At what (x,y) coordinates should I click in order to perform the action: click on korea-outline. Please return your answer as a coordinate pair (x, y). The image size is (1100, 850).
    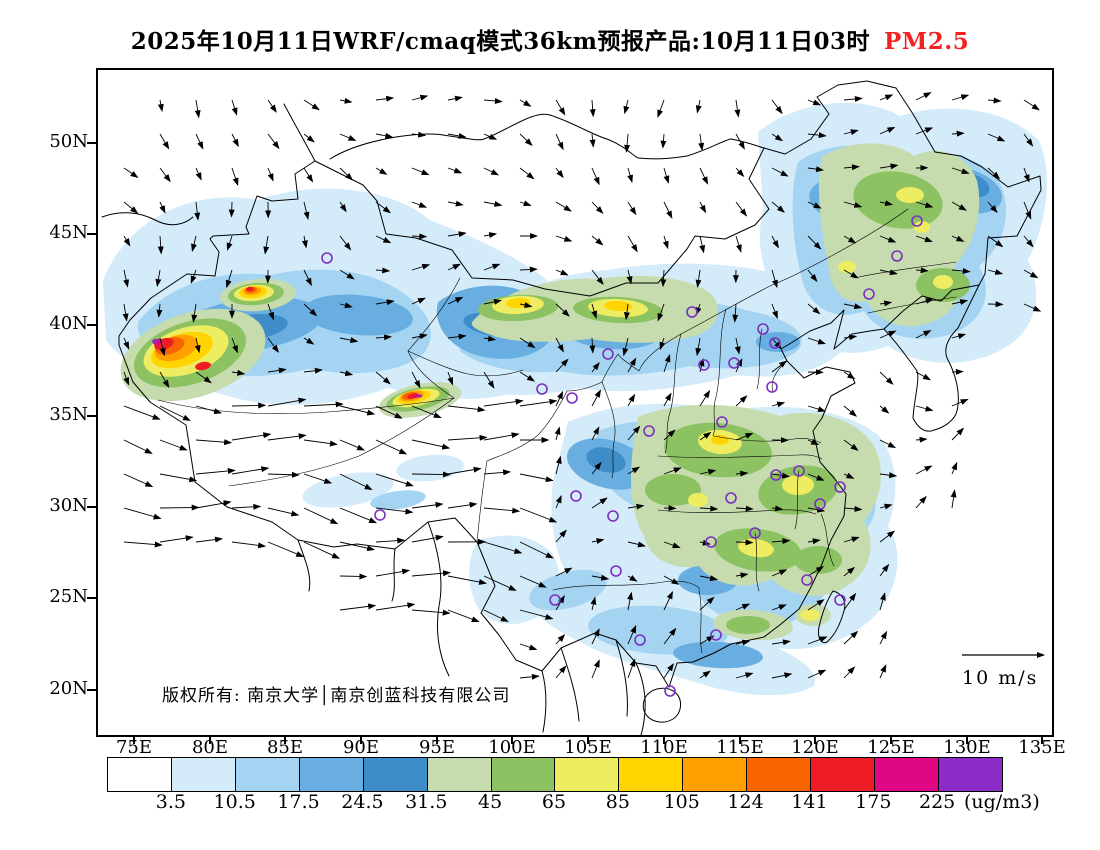
    Looking at the image, I should click on (931, 358).